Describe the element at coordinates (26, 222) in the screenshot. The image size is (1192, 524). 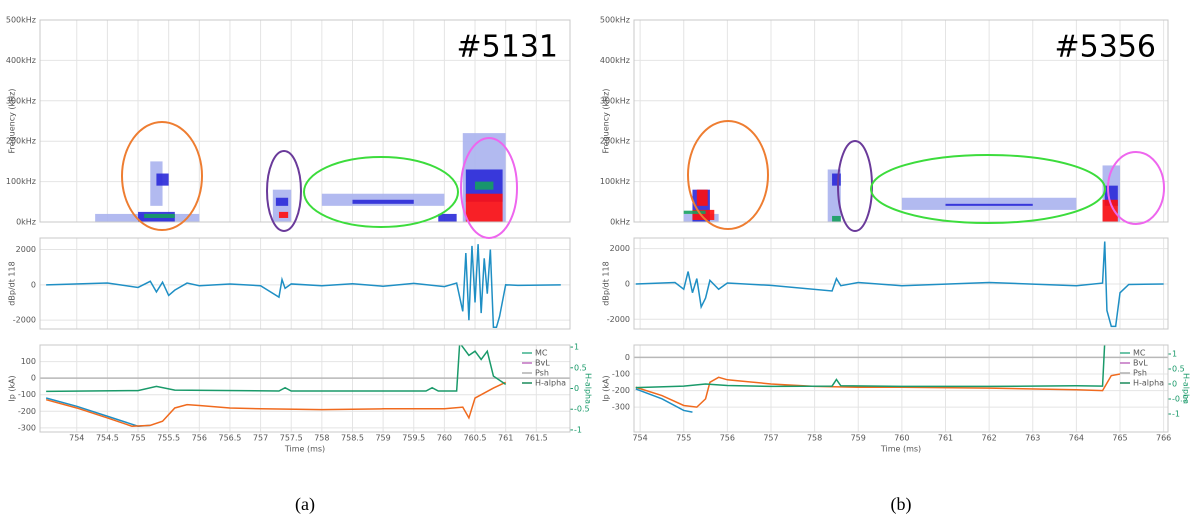
I see `y-tick-label: 0kHz` at that location.